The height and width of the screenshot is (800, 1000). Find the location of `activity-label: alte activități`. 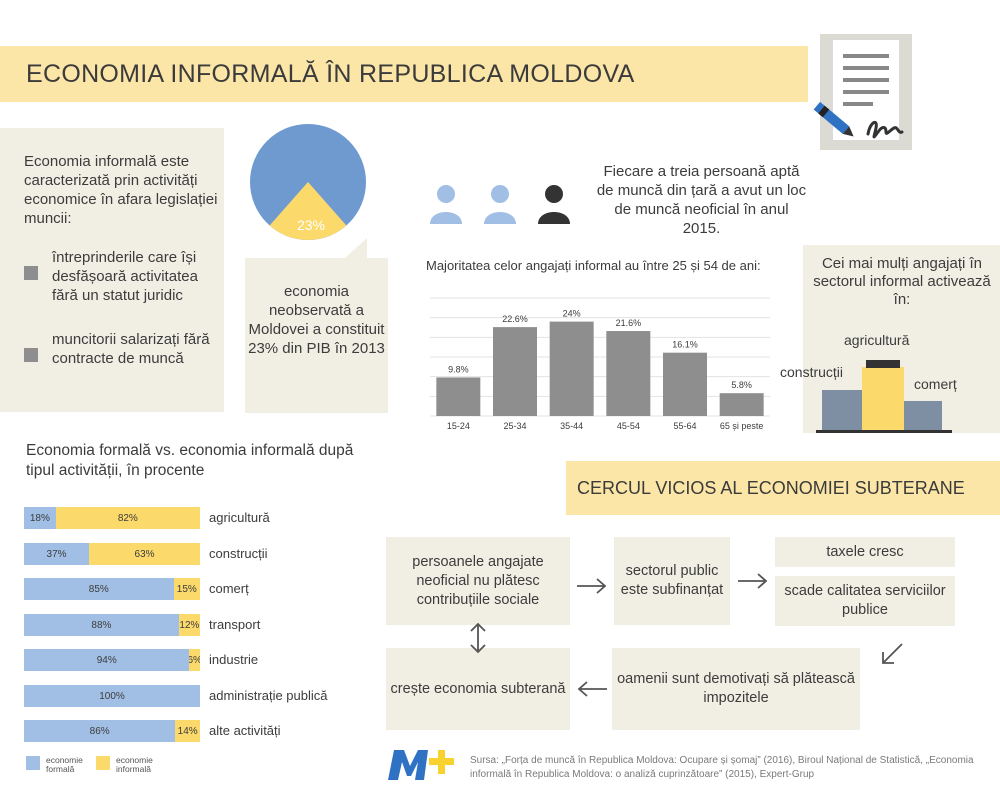

activity-label: alte activități is located at coordinates (245, 730).